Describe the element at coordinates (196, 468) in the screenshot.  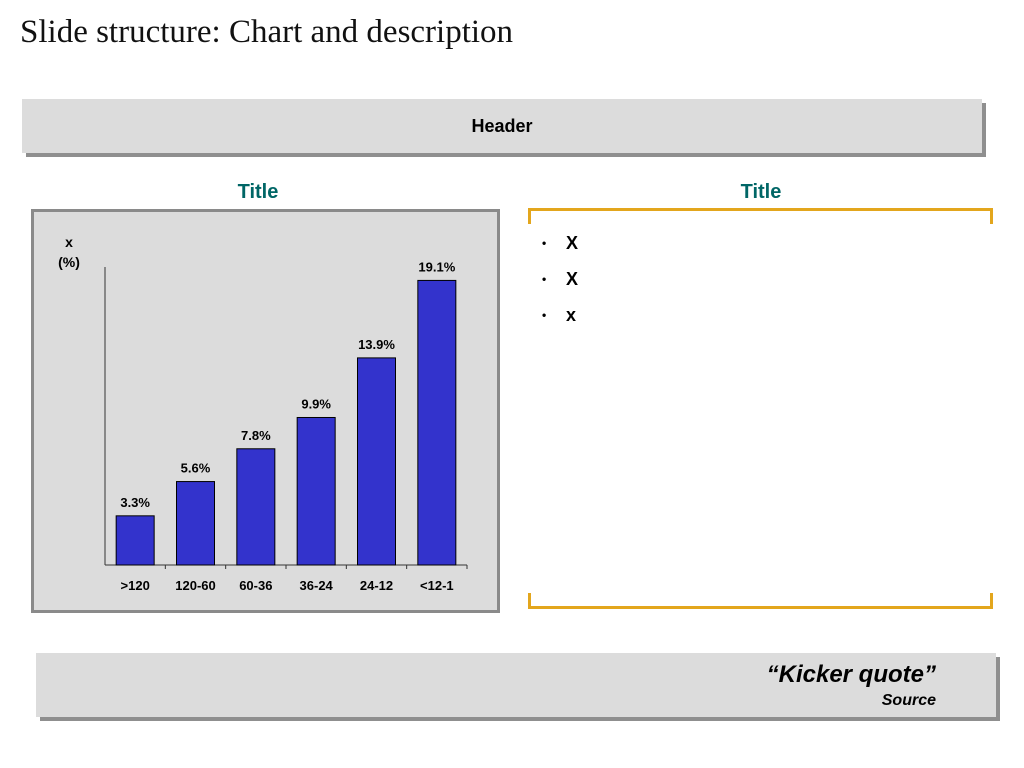
I see `data-label: 5.6%` at that location.